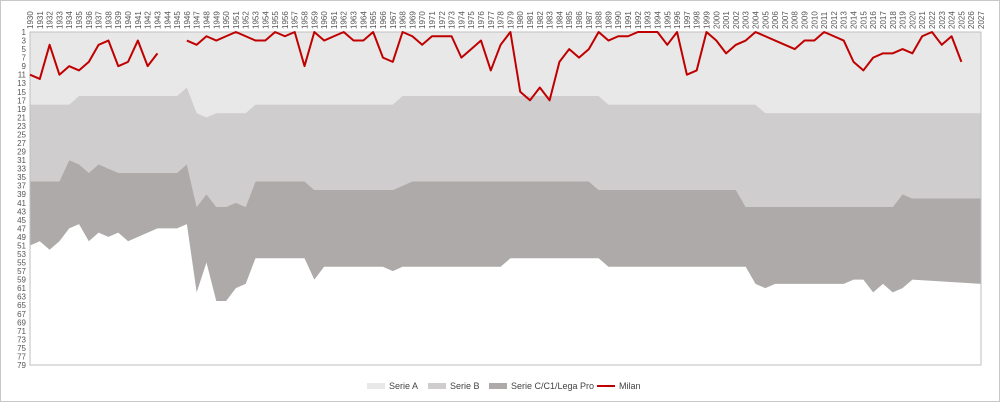 The image size is (1000, 406). Describe the element at coordinates (21, 314) in the screenshot. I see `y-tick-label: 67` at that location.